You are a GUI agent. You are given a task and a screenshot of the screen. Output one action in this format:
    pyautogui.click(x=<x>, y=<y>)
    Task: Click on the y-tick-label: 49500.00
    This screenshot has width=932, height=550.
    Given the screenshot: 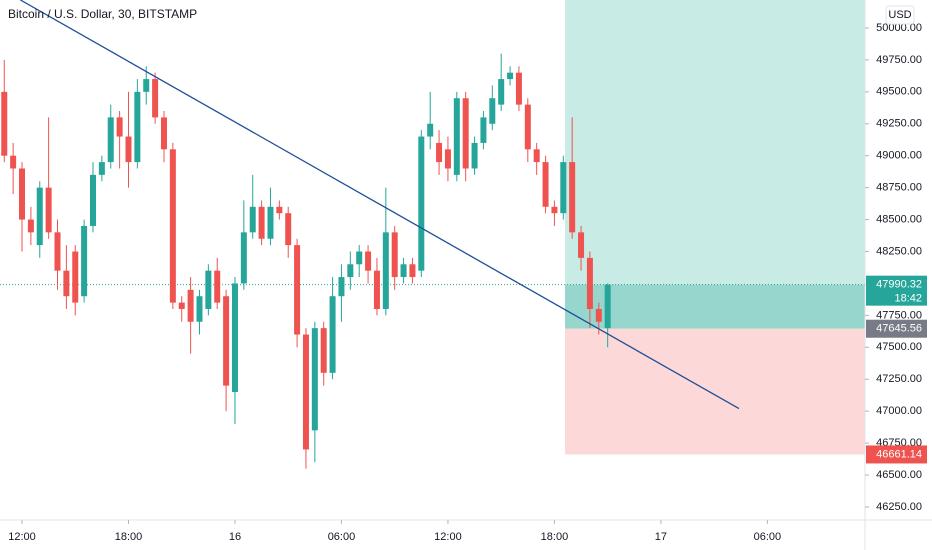 What is the action you would take?
    pyautogui.click(x=899, y=92)
    